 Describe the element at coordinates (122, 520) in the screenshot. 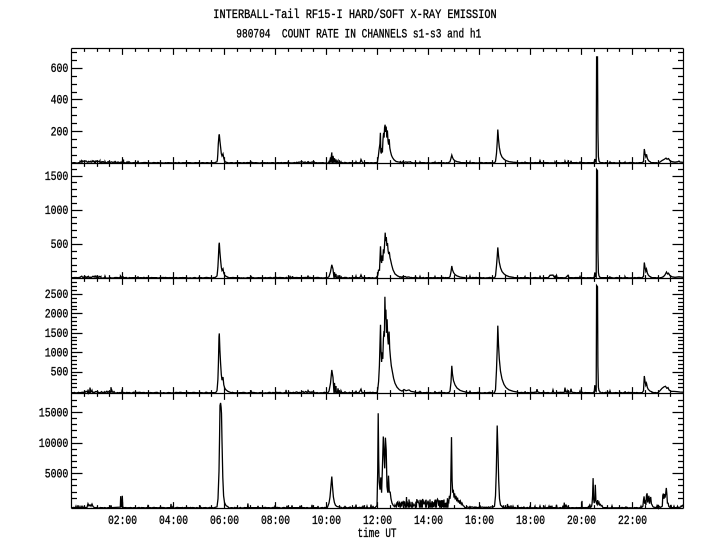

I see `svg-text: 02:00` at that location.